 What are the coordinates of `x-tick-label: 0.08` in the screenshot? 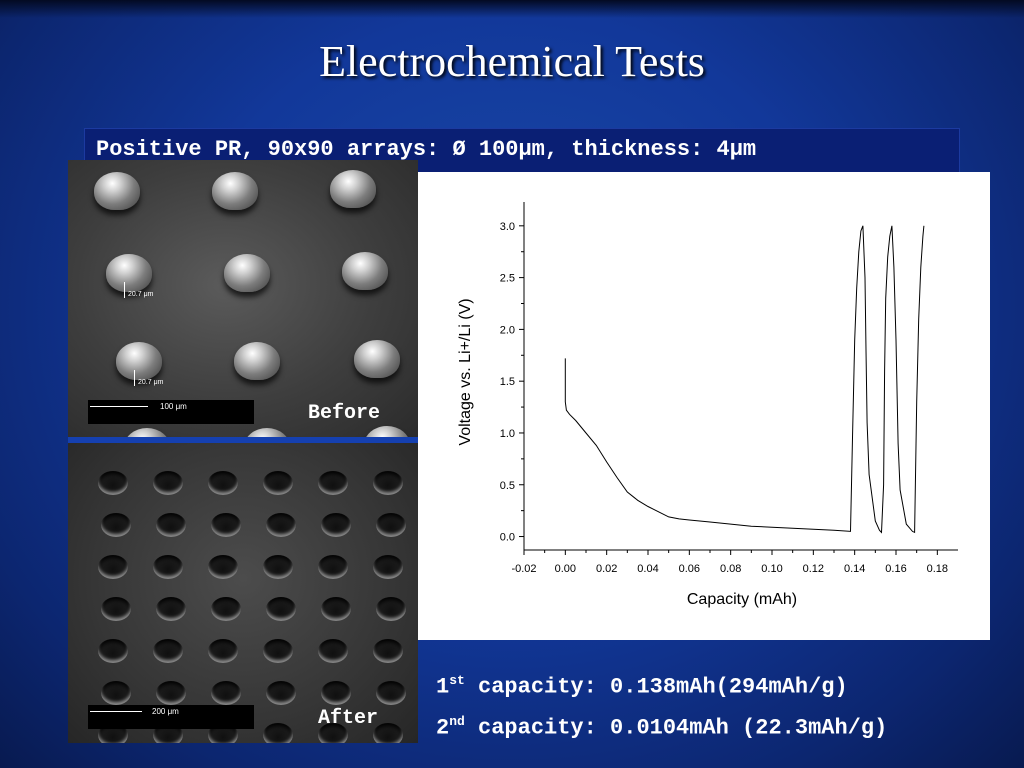 It's located at (730, 569).